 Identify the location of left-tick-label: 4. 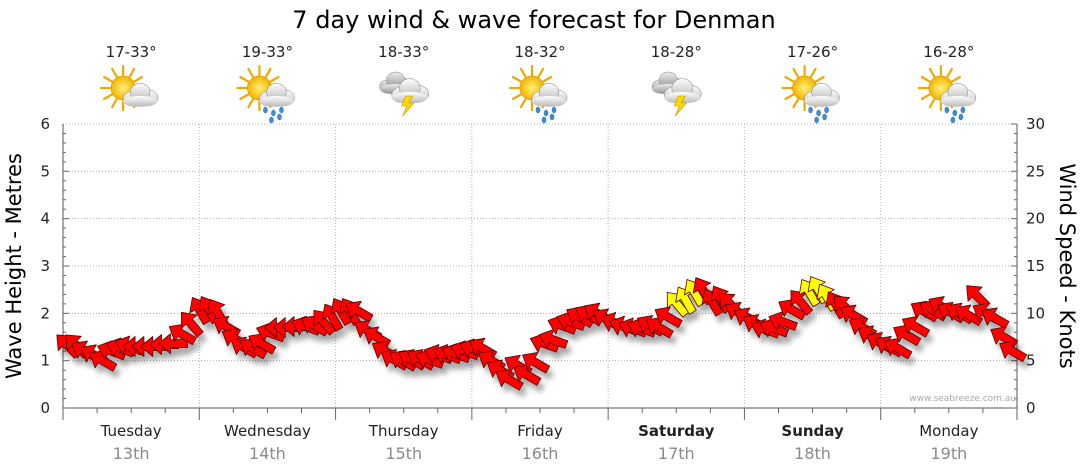
(45, 219).